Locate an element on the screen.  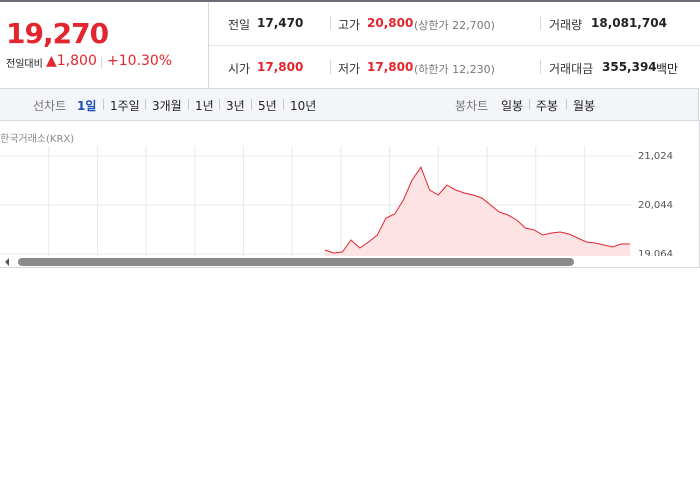
tab: 1주일 is located at coordinates (121, 106).